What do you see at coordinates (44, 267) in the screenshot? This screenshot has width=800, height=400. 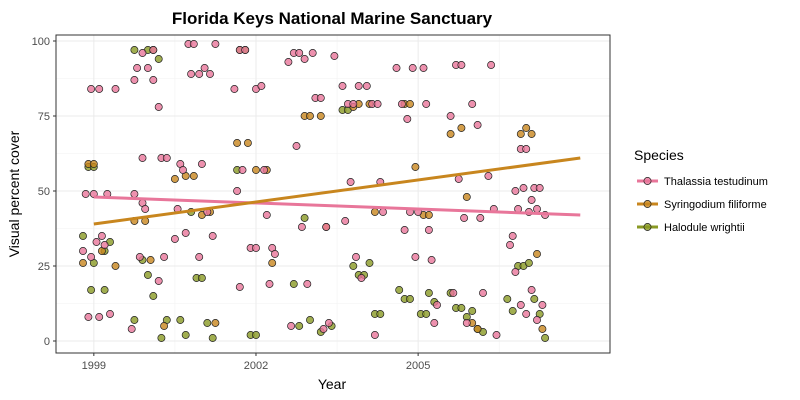 I see `y-tick-label: 25` at bounding box center [44, 267].